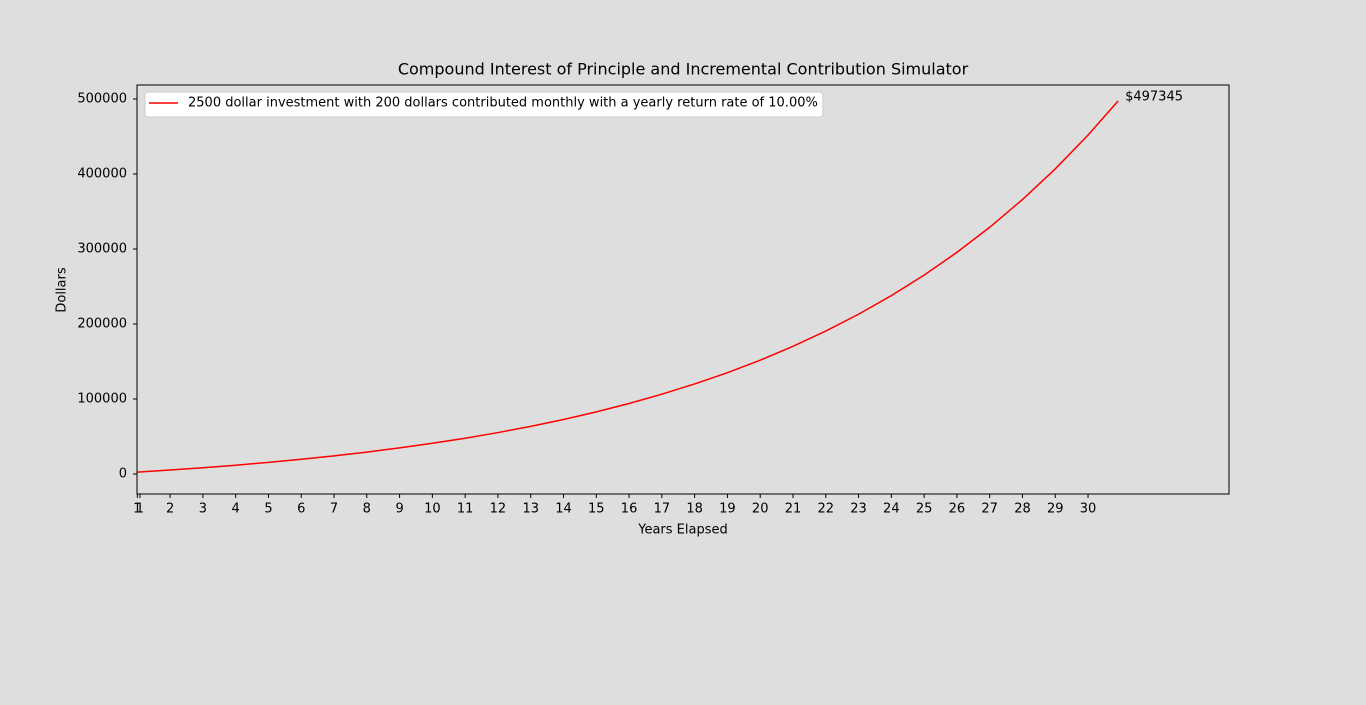 Image resolution: width=1366 pixels, height=705 pixels. I want to click on x-tick-label: 23, so click(858, 509).